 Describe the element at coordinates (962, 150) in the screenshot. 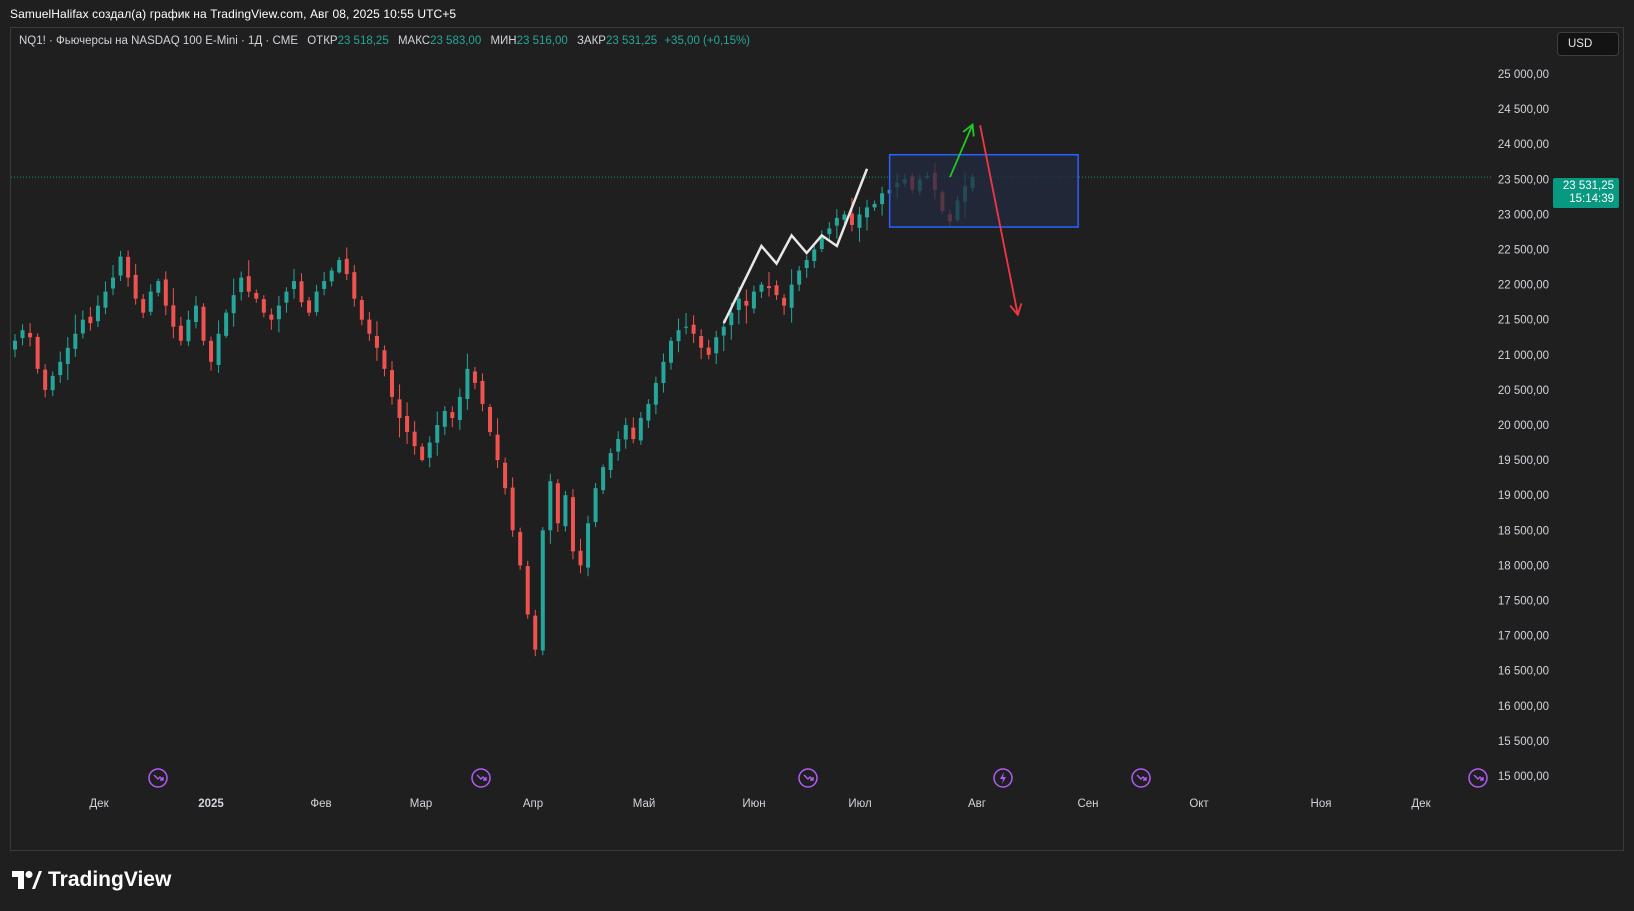

I see `arrow-up` at that location.